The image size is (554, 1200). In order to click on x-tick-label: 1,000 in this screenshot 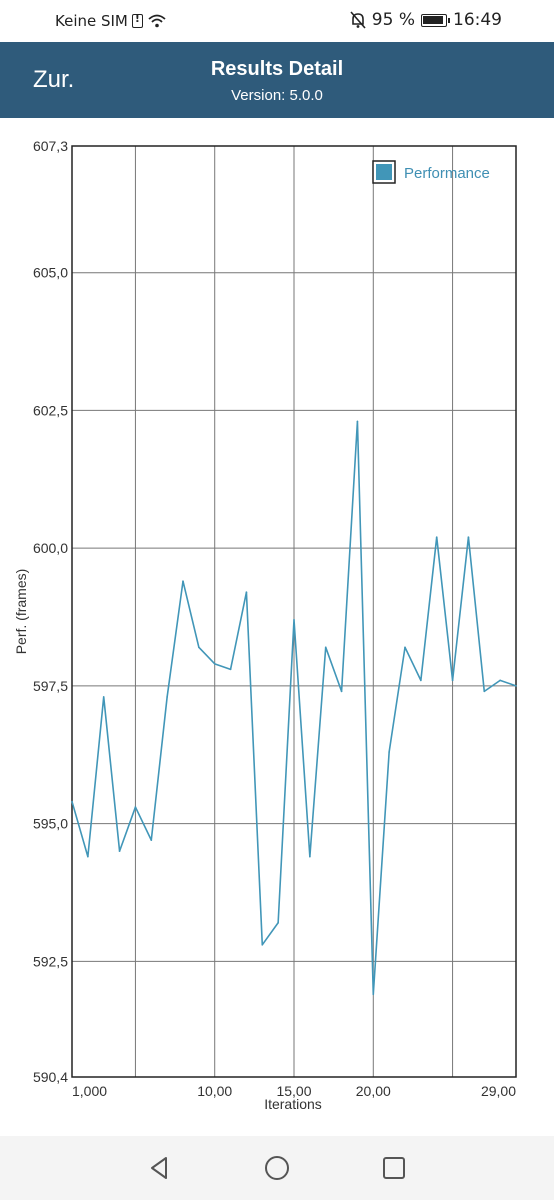, I will do `click(89, 1091)`.